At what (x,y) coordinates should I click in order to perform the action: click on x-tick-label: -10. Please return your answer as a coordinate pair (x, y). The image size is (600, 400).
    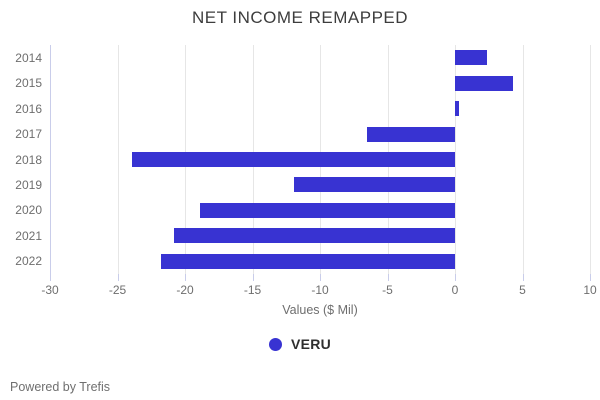
    Looking at the image, I should click on (320, 290).